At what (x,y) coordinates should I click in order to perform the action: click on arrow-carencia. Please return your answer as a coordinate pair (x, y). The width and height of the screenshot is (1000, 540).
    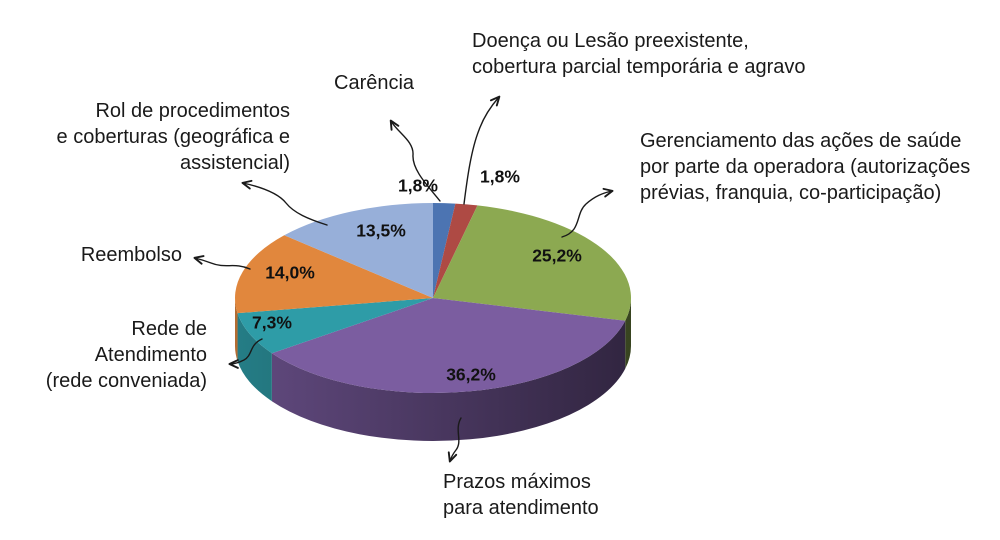
    Looking at the image, I should click on (415, 160).